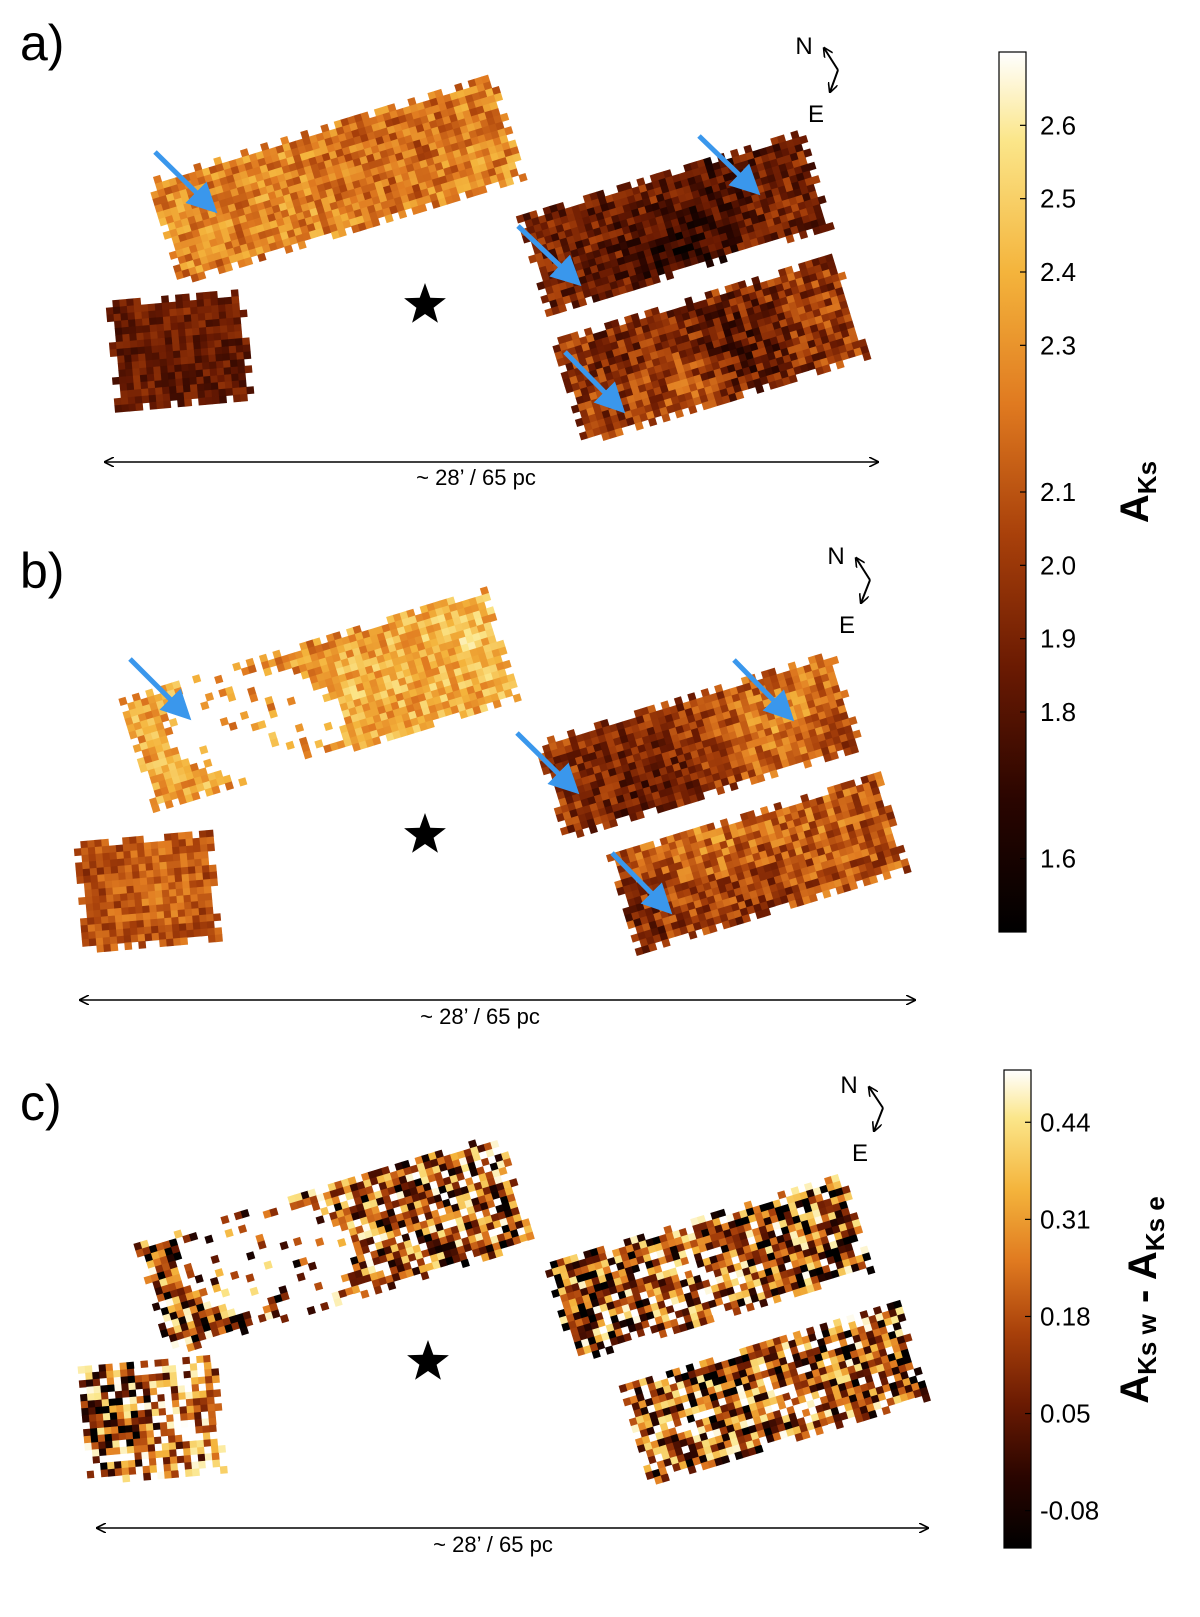 The width and height of the screenshot is (1200, 1617). Describe the element at coordinates (1058, 345) in the screenshot. I see `colorbar-tick-label: 2.3` at that location.